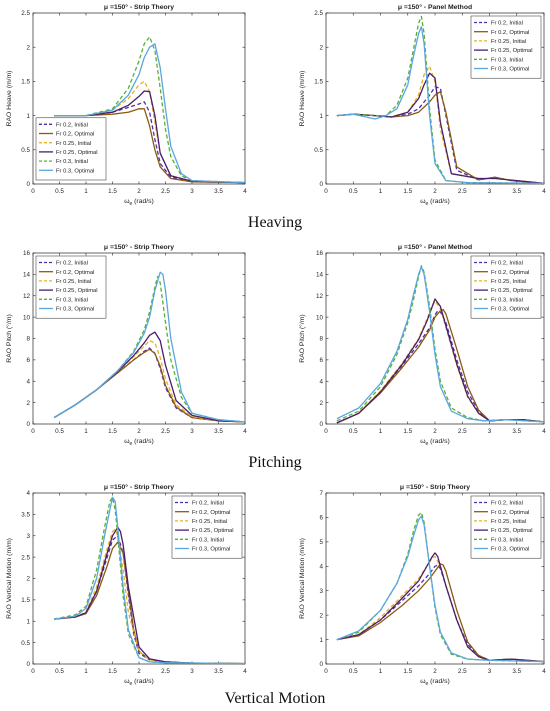 Image resolution: width=550 pixels, height=711 pixels. Describe the element at coordinates (245, 431) in the screenshot. I see `x-tick-label: 4` at that location.